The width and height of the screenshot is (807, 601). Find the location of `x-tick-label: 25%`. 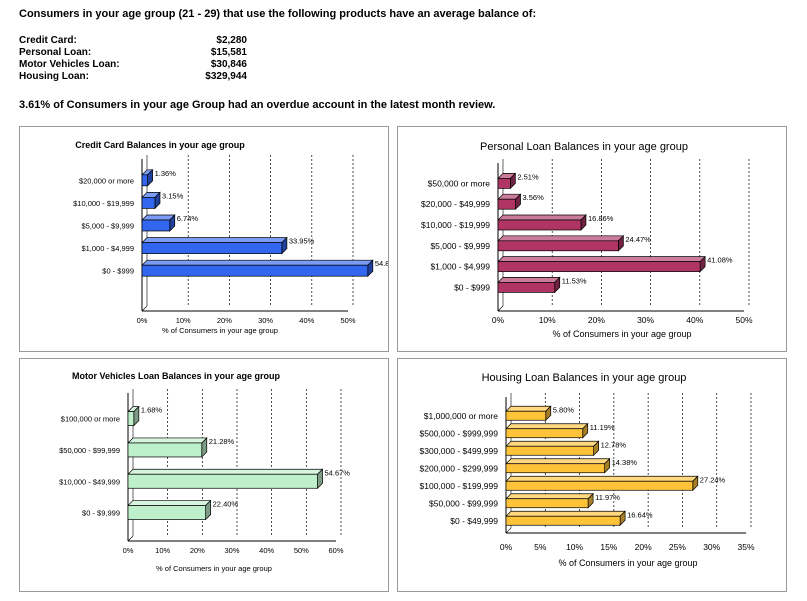

x-tick-label: 25% is located at coordinates (677, 547).